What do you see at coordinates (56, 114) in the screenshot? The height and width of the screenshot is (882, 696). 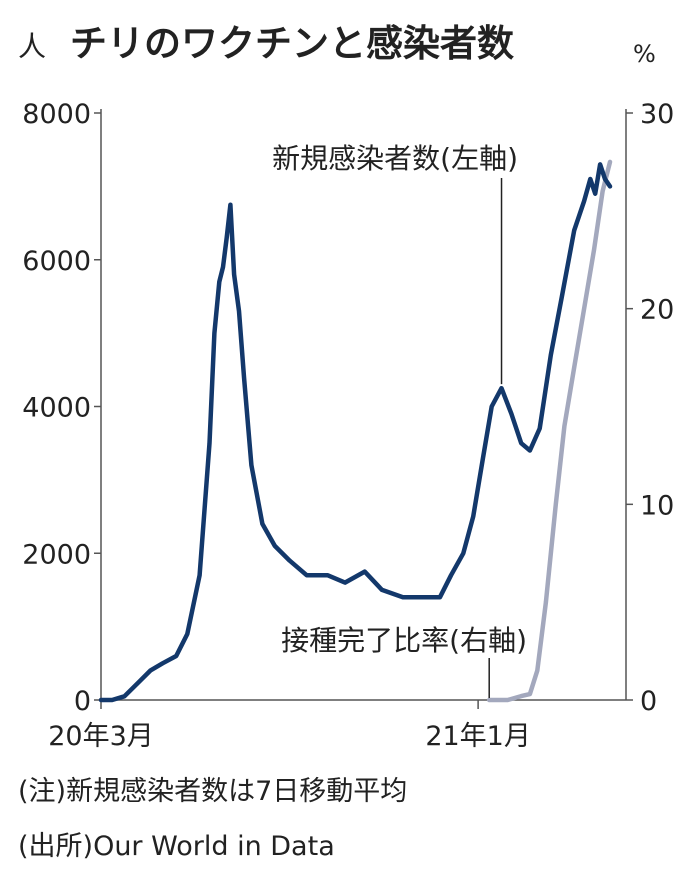 I see `y-left-tick-label: 8000` at bounding box center [56, 114].